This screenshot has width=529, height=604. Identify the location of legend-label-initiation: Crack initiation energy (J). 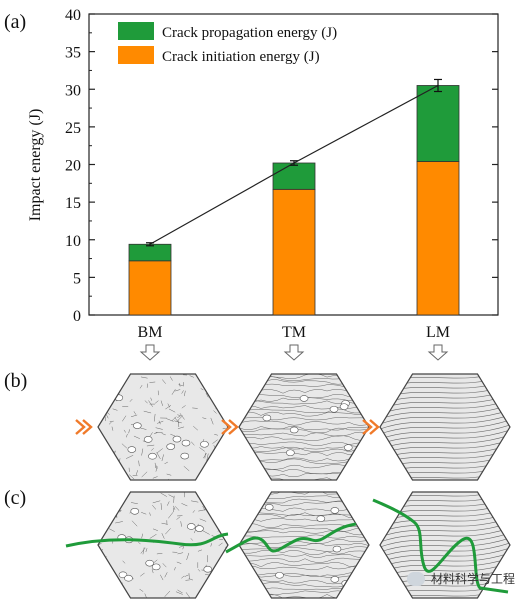
(241, 57).